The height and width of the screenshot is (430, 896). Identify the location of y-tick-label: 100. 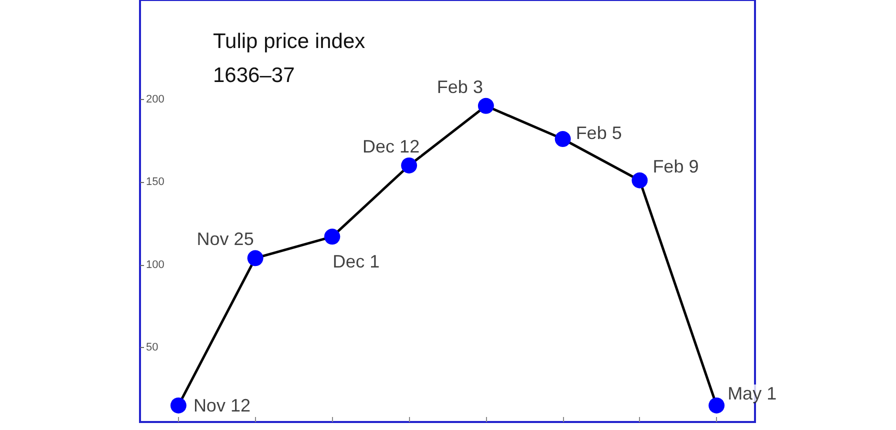
(155, 264).